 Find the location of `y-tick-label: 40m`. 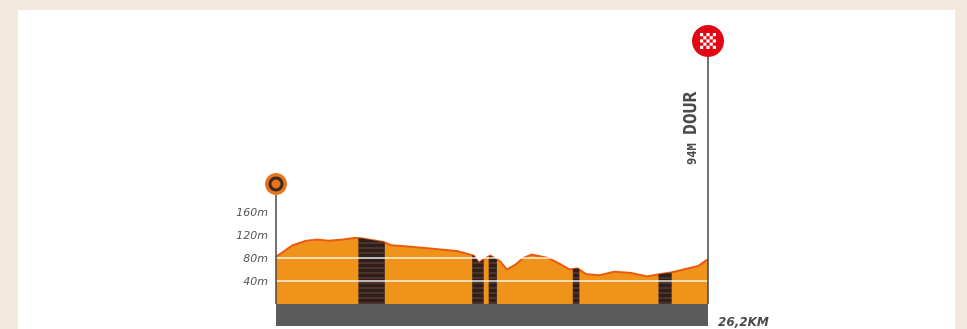

y-tick-label: 40m is located at coordinates (255, 281).